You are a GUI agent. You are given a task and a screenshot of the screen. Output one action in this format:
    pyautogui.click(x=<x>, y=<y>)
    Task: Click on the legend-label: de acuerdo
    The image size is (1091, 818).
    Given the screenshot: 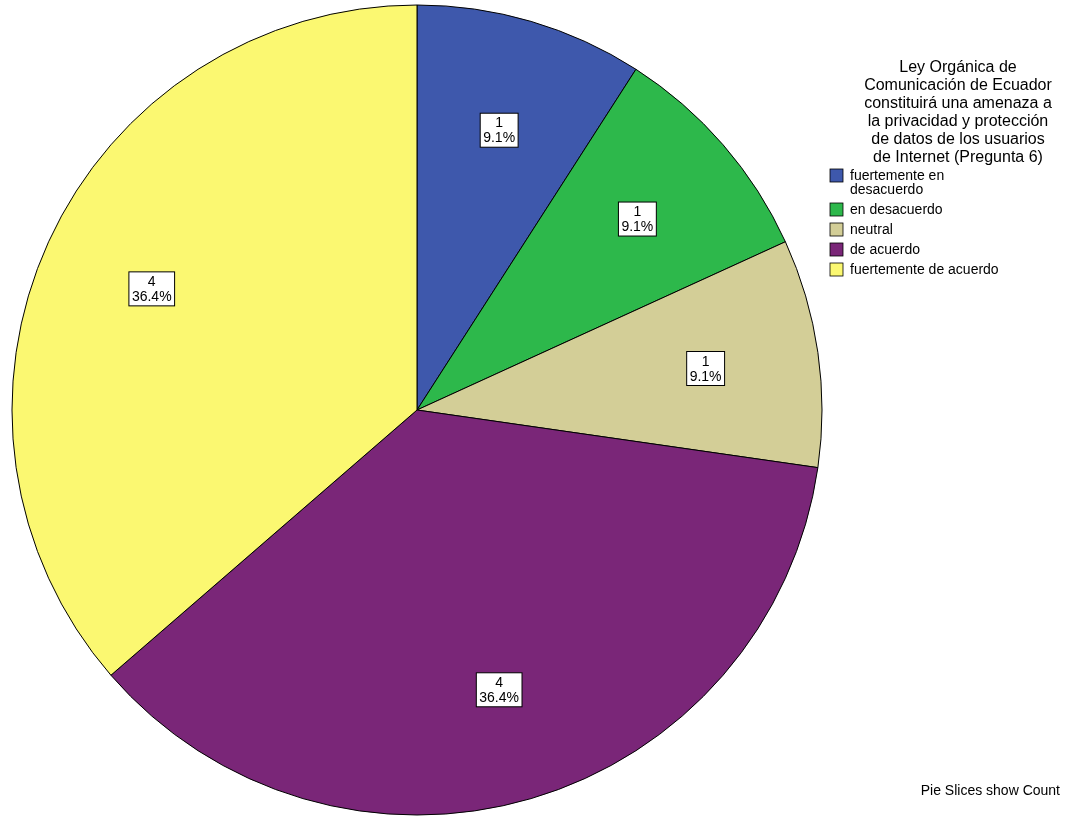 What is the action you would take?
    pyautogui.click(x=885, y=249)
    